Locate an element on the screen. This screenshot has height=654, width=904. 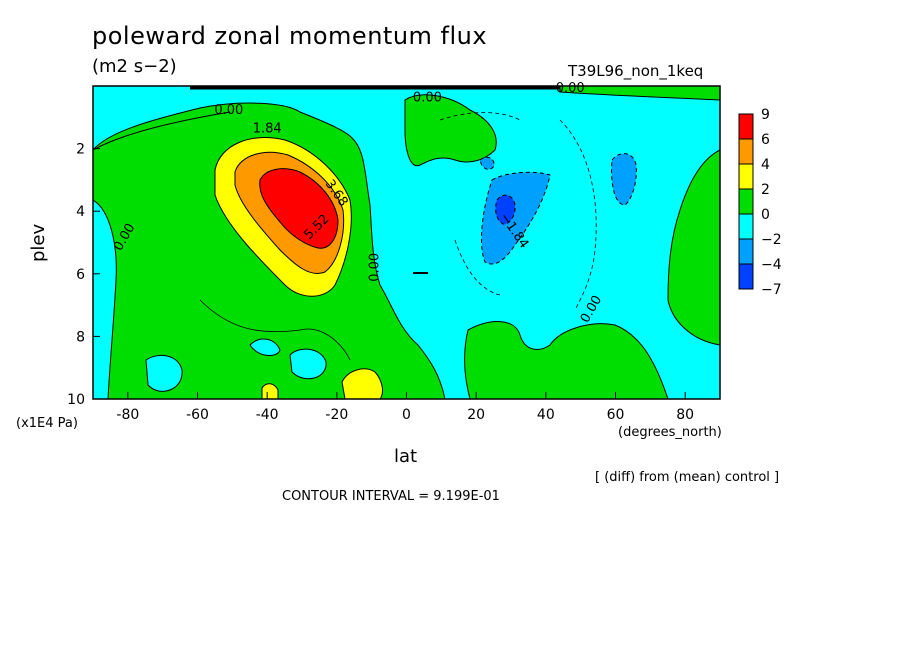
fill-band-0-to-neg2-sh-pocket is located at coordinates (105, 299).